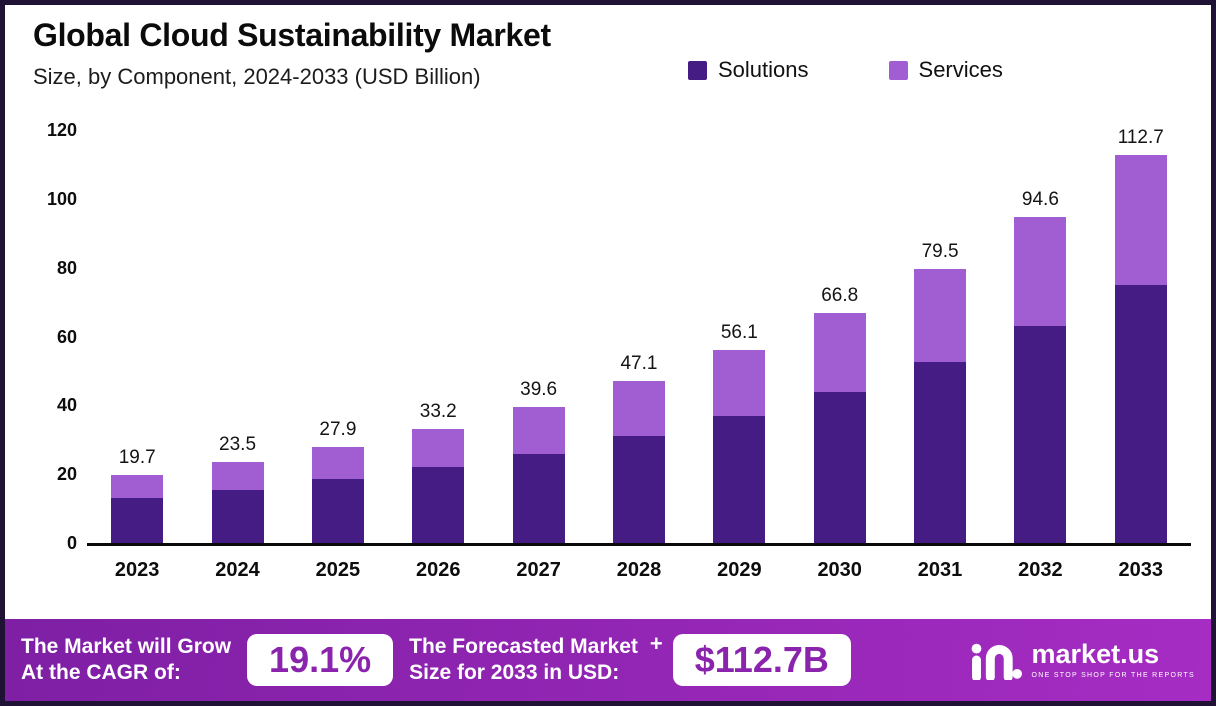  Describe the element at coordinates (66, 405) in the screenshot. I see `y-tick-label: 40` at that location.